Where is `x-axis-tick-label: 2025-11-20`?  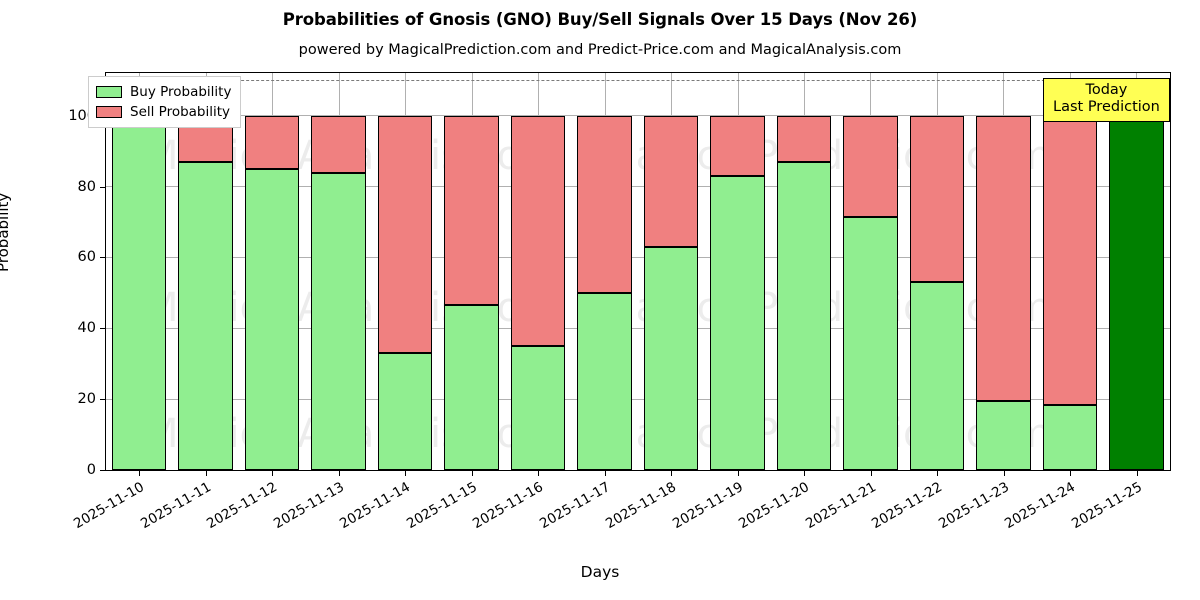
x-axis-tick-label: 2025-11-20 is located at coordinates (774, 506).